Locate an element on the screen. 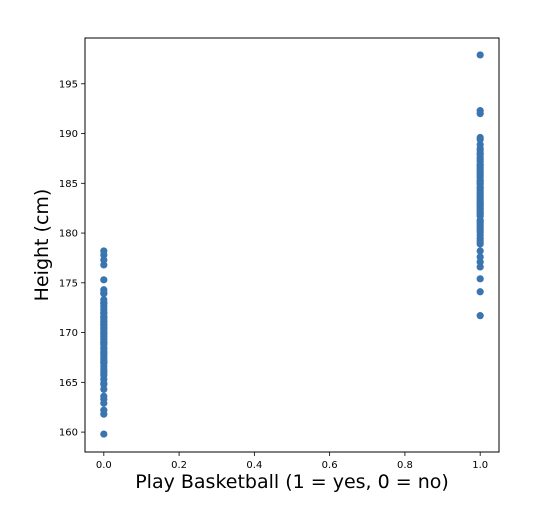 This screenshot has width=538, height=510. y-axis-title: Height (cm) is located at coordinates (42, 245).